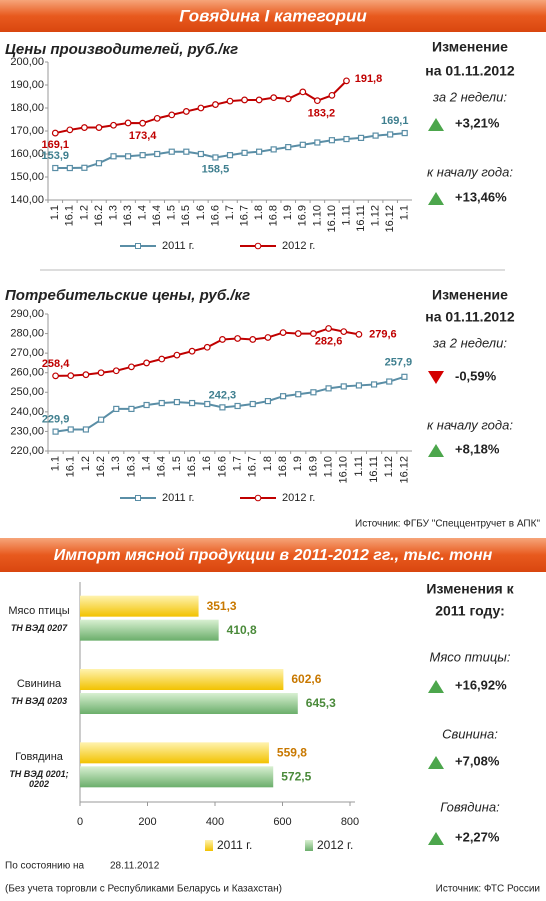 This screenshot has width=546, height=901. I want to click on panel-label: Мясо птицы:, so click(470, 656).